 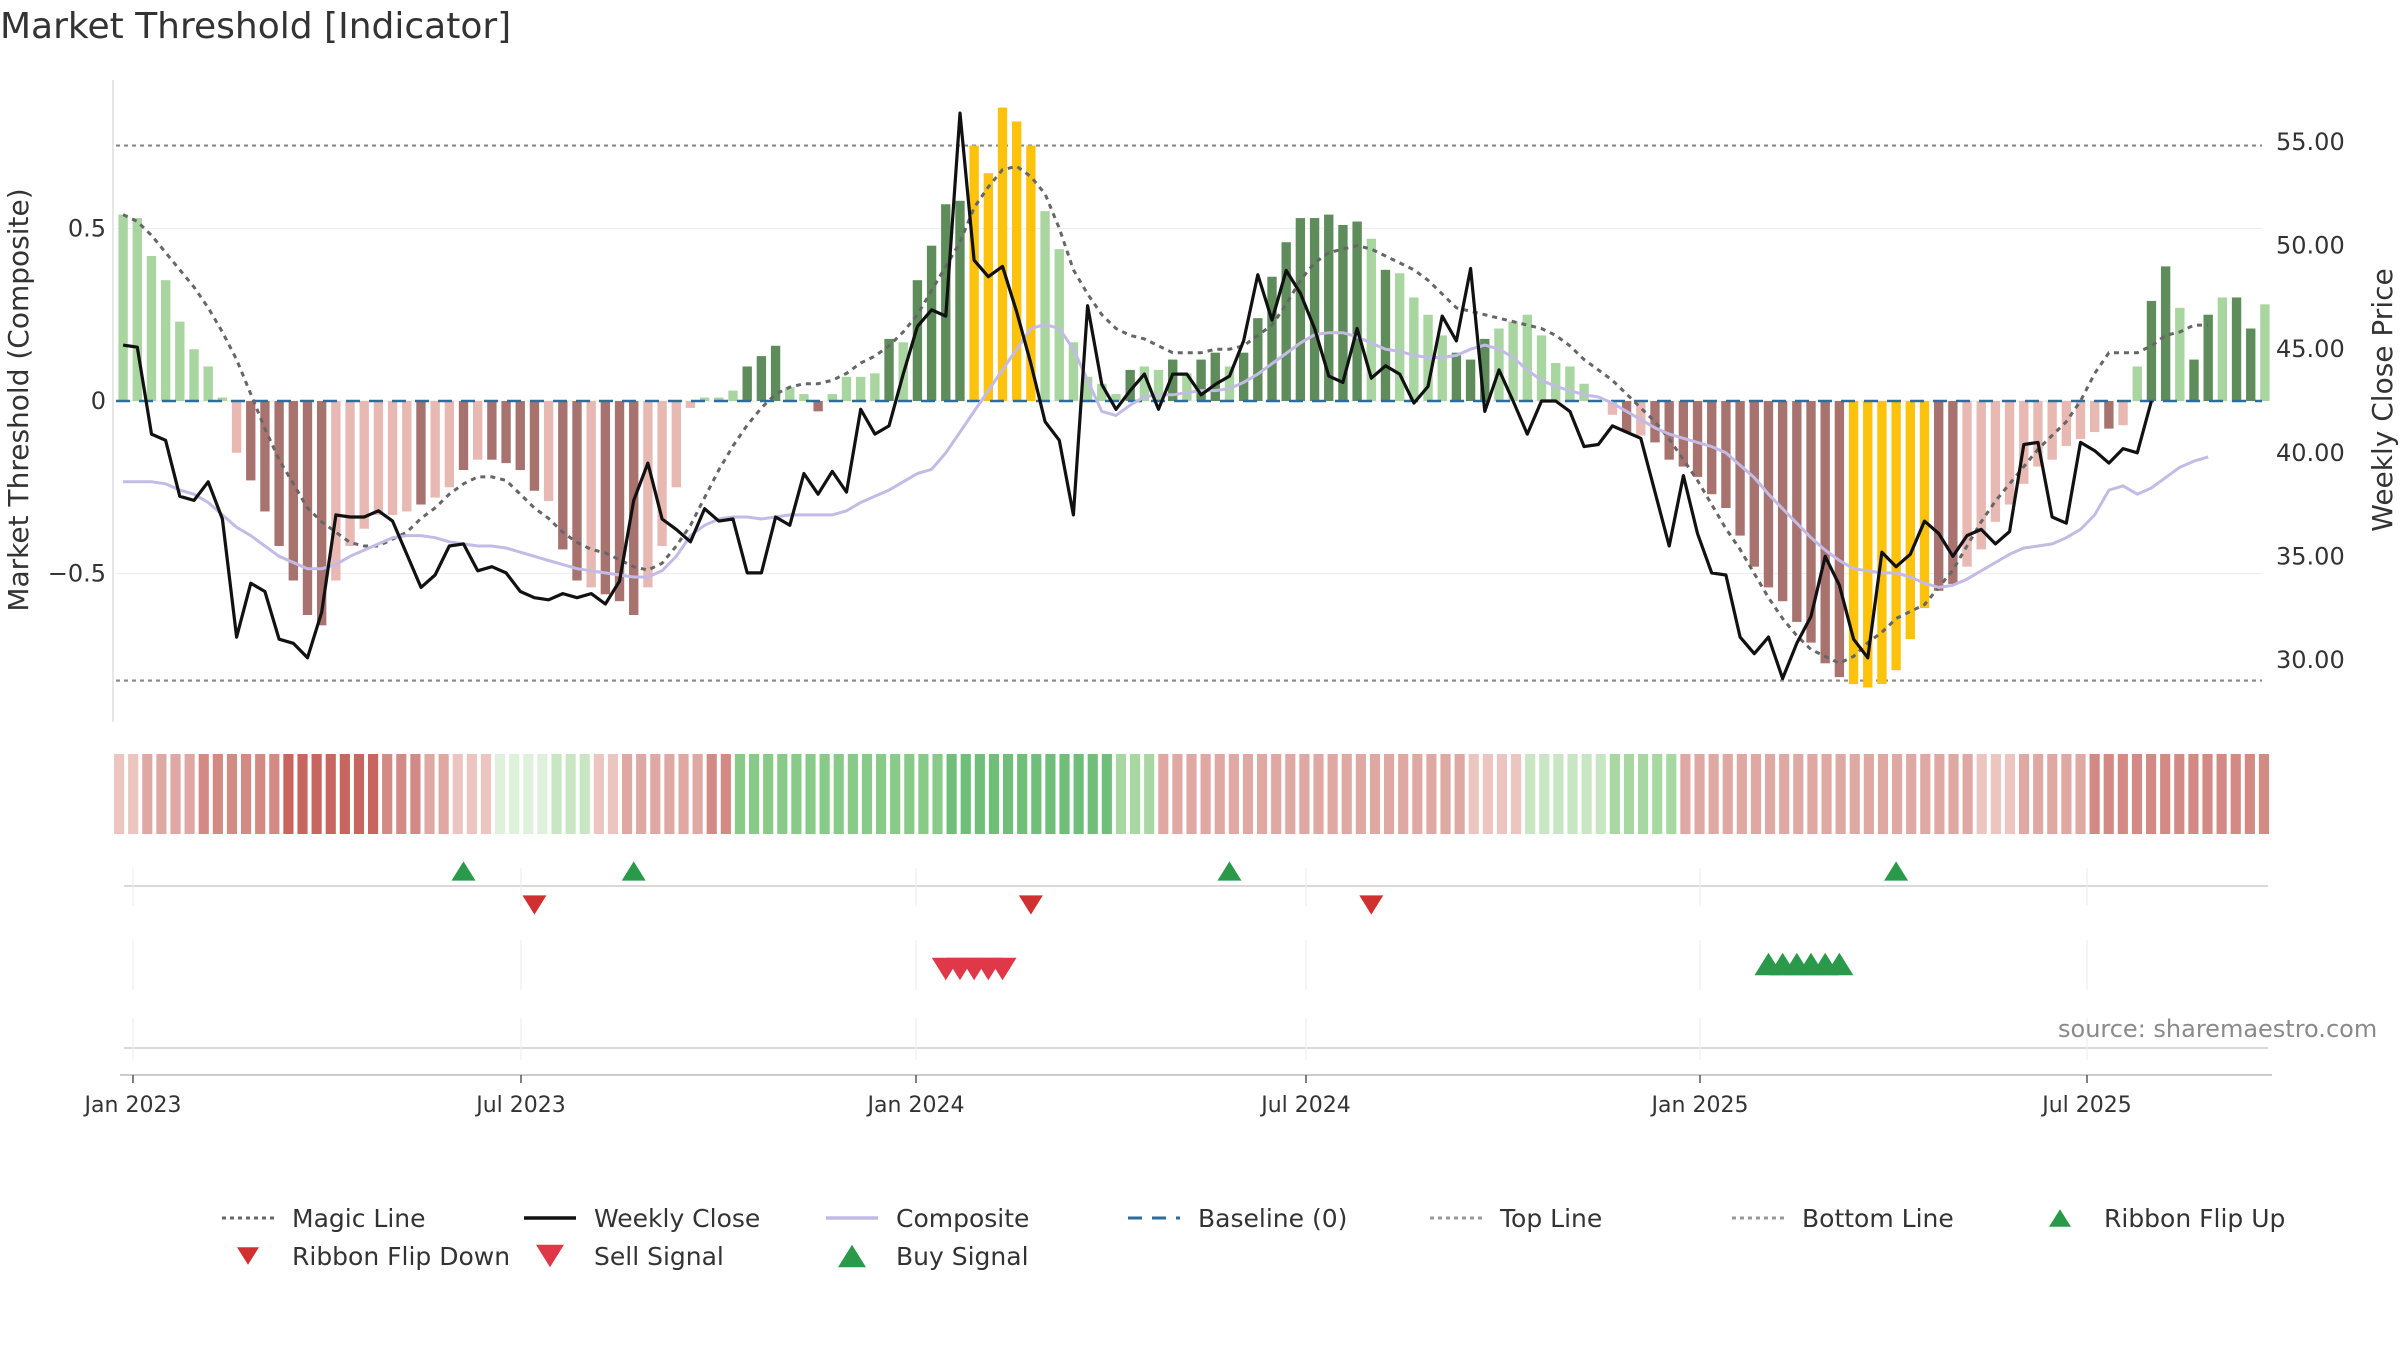 I want to click on left-tick-label: 0, so click(x=98, y=401).